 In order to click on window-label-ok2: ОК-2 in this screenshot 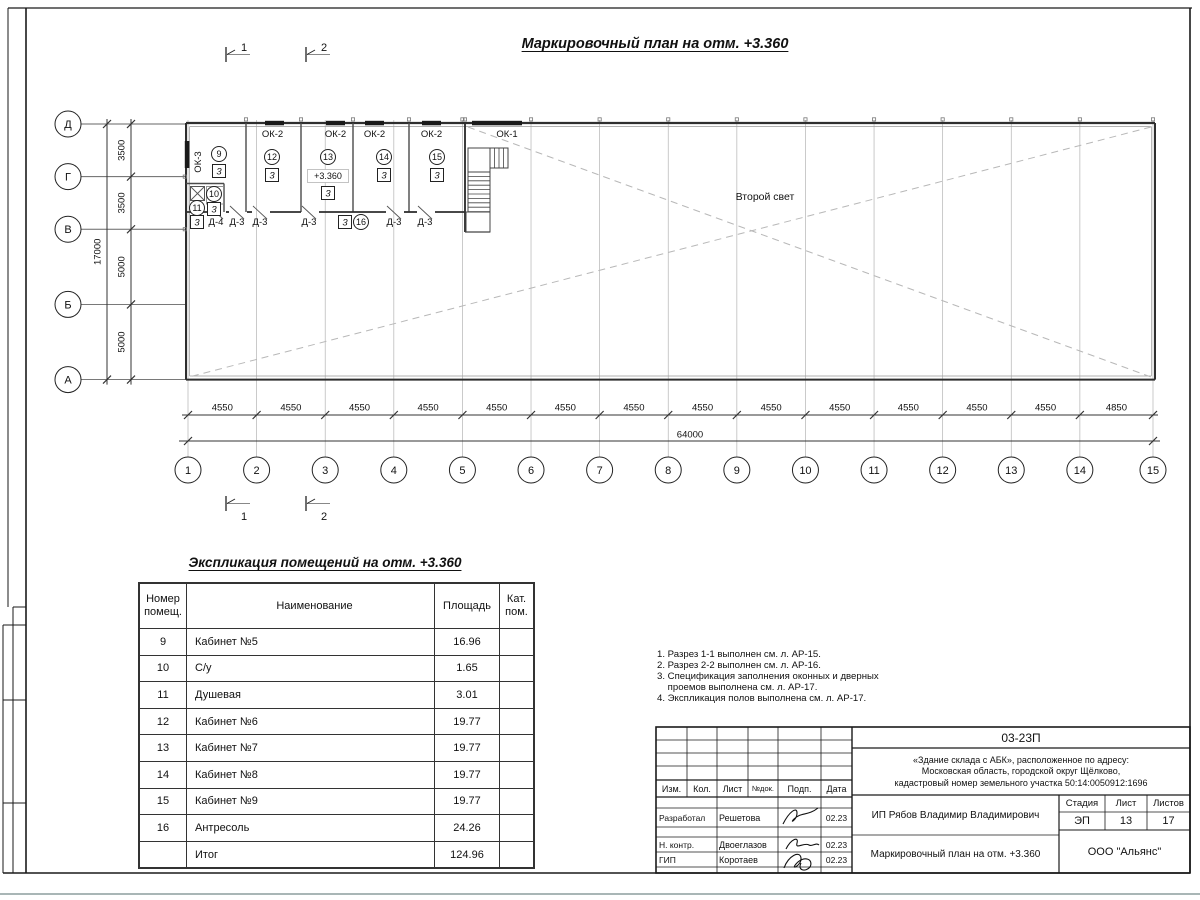, I will do `click(335, 134)`.